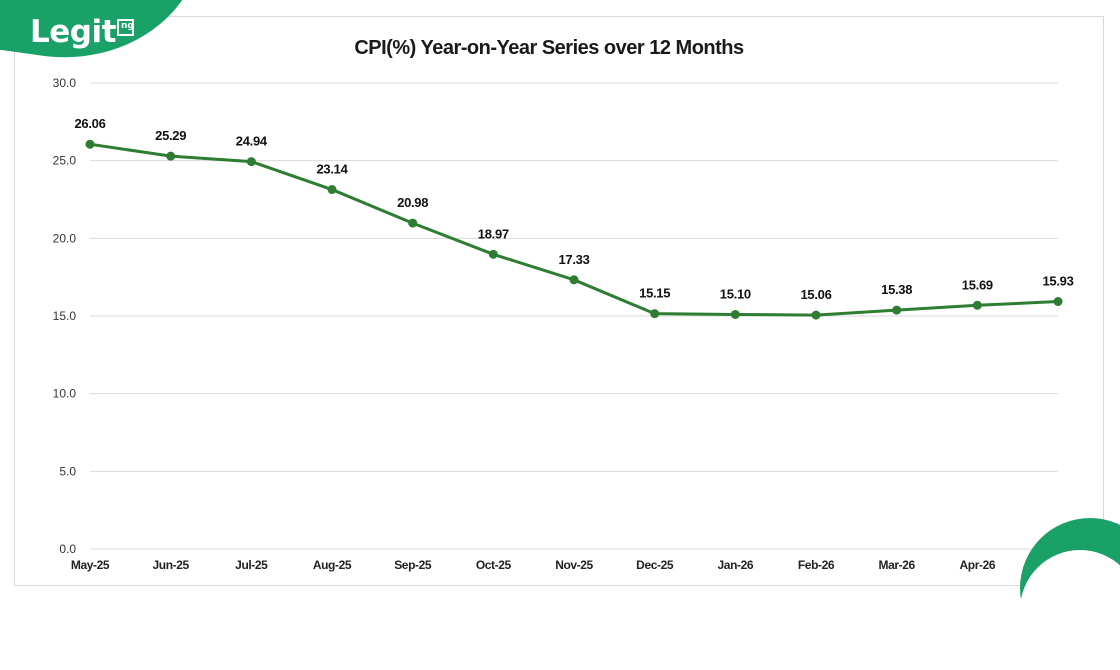 This screenshot has height=670, width=1120. What do you see at coordinates (67, 471) in the screenshot?
I see `y-tick-label: 5.0` at bounding box center [67, 471].